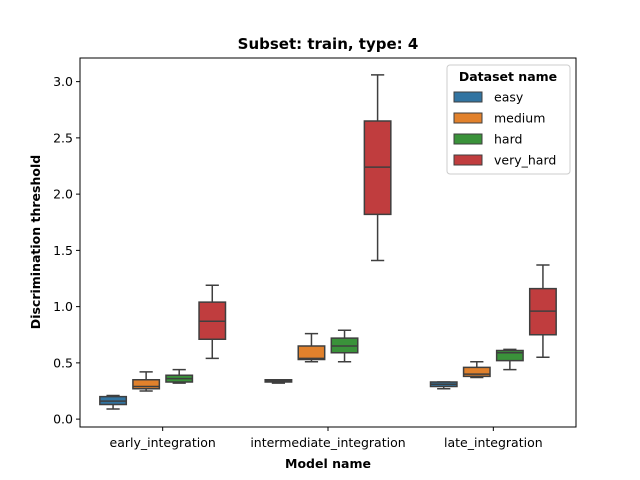  What do you see at coordinates (63, 137) in the screenshot?
I see `y-tick-label: 2.5` at bounding box center [63, 137].